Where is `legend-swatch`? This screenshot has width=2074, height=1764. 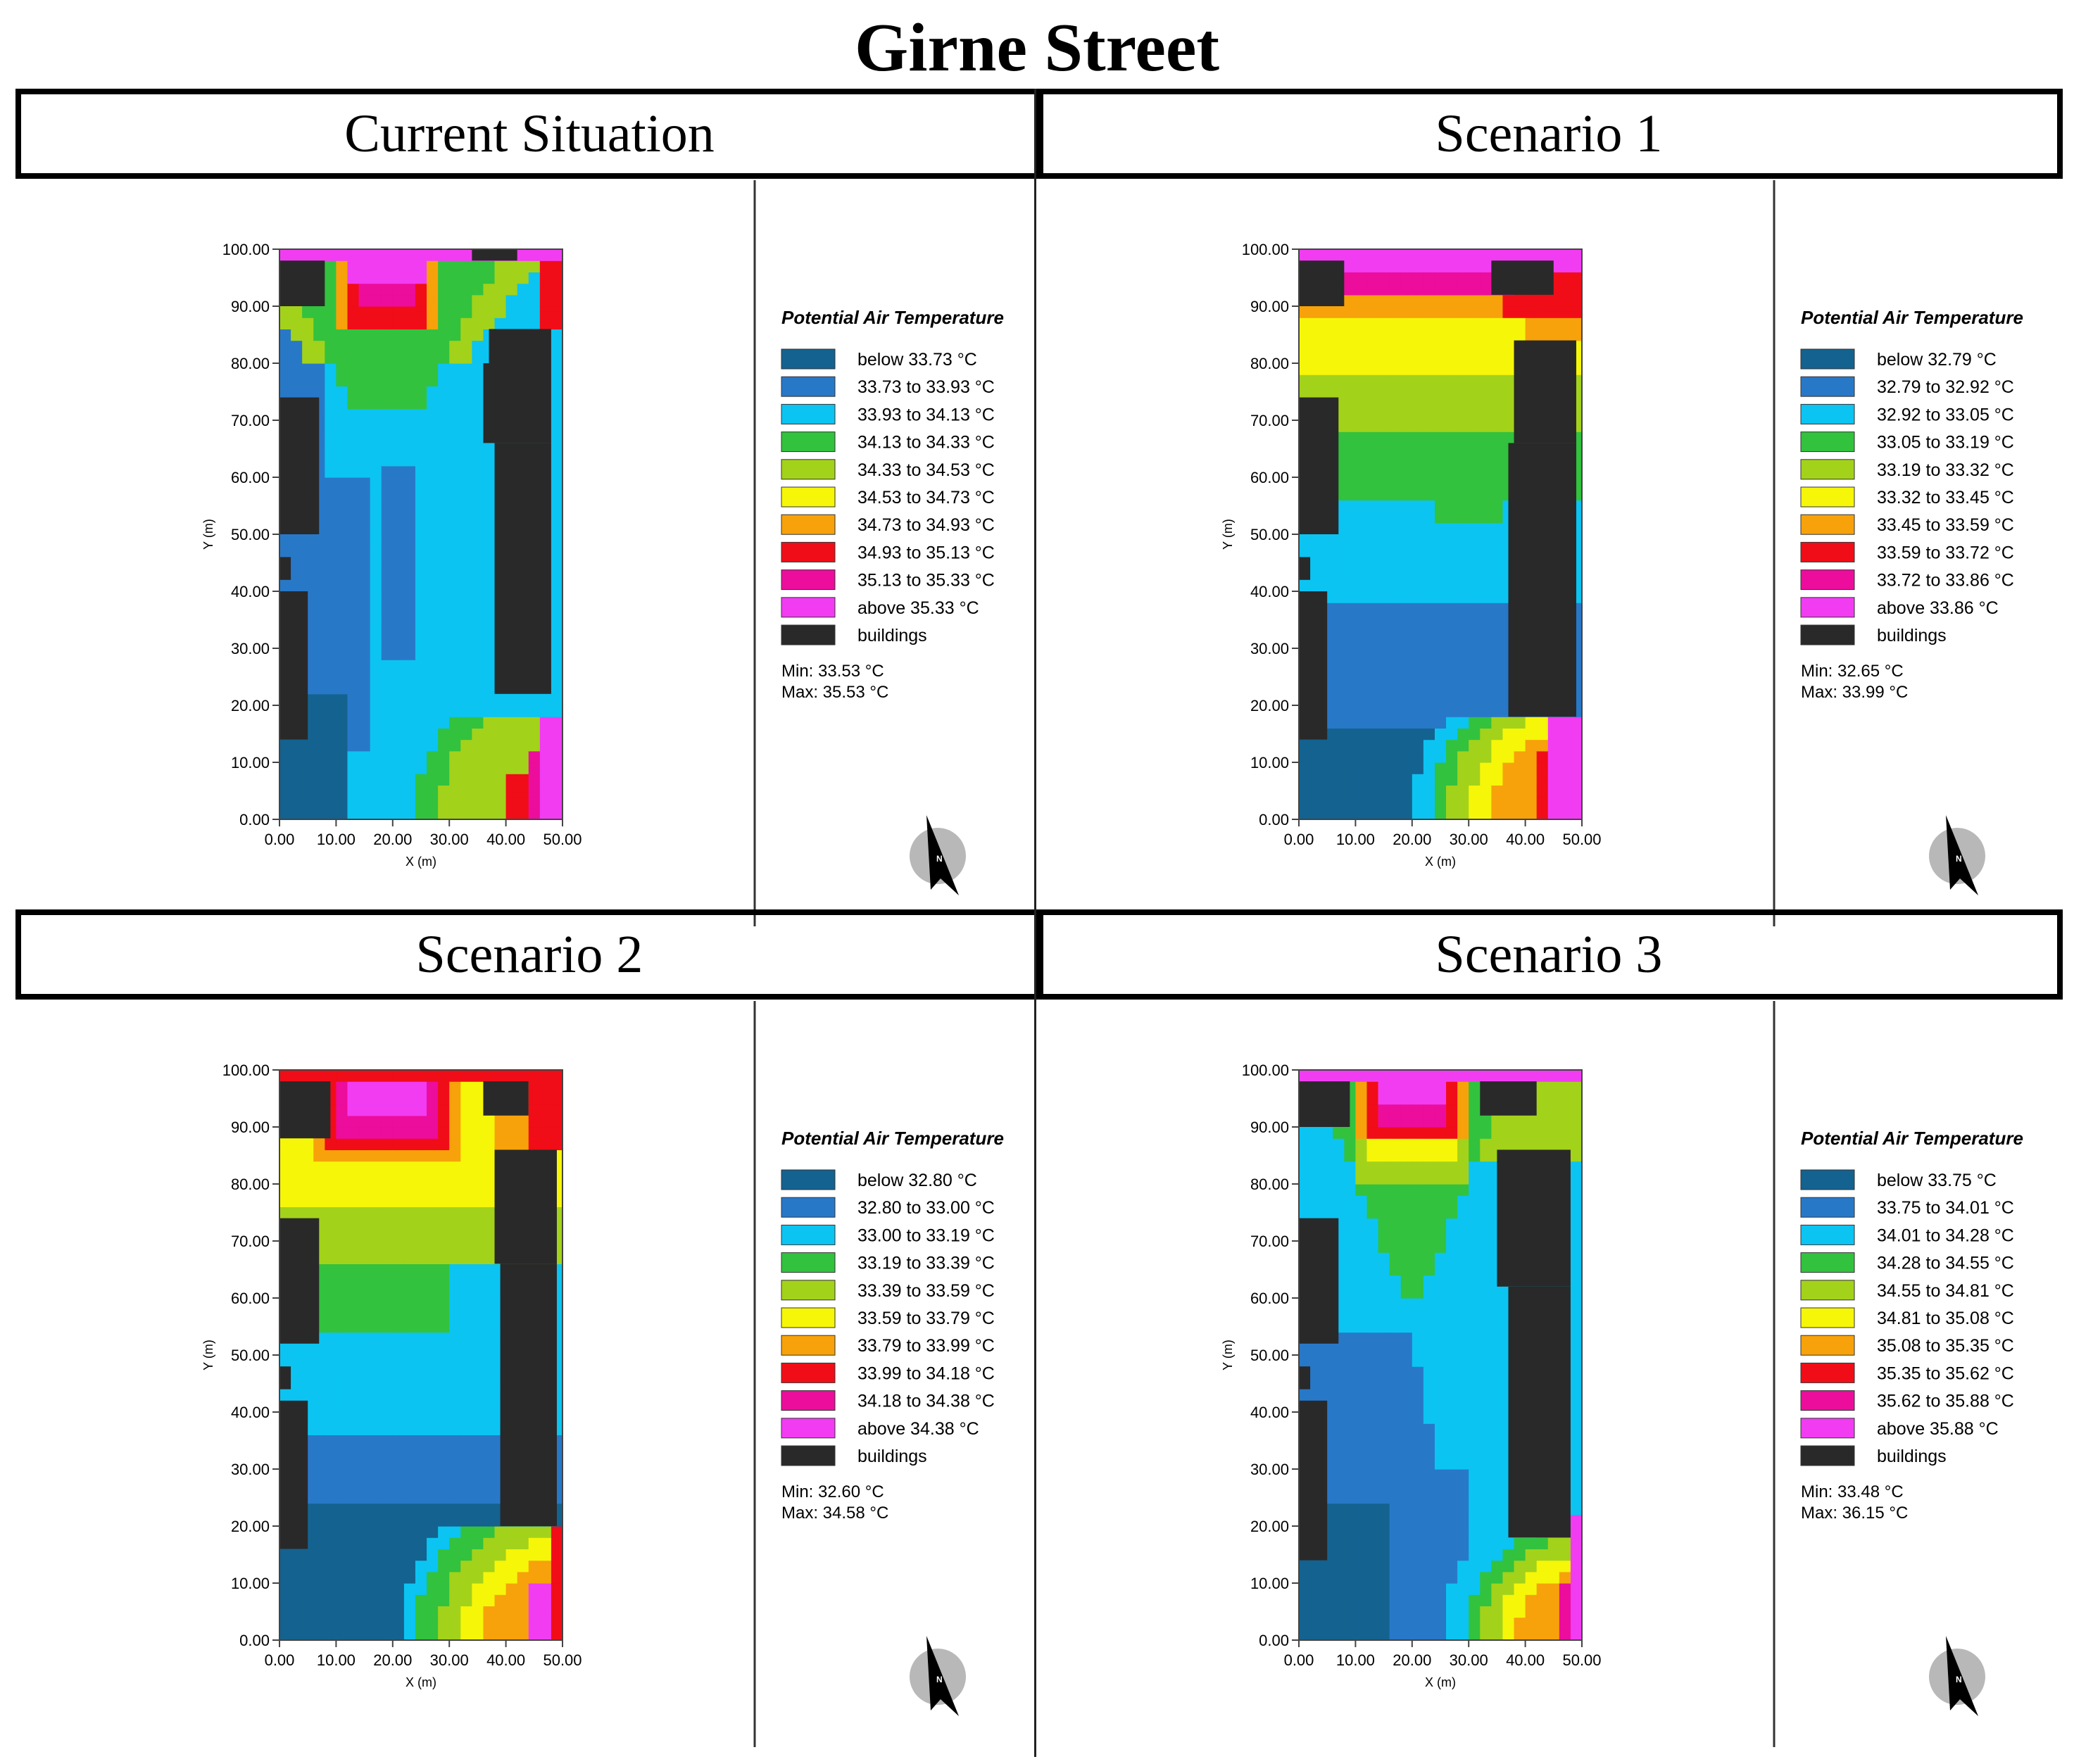 legend-swatch is located at coordinates (809, 1263).